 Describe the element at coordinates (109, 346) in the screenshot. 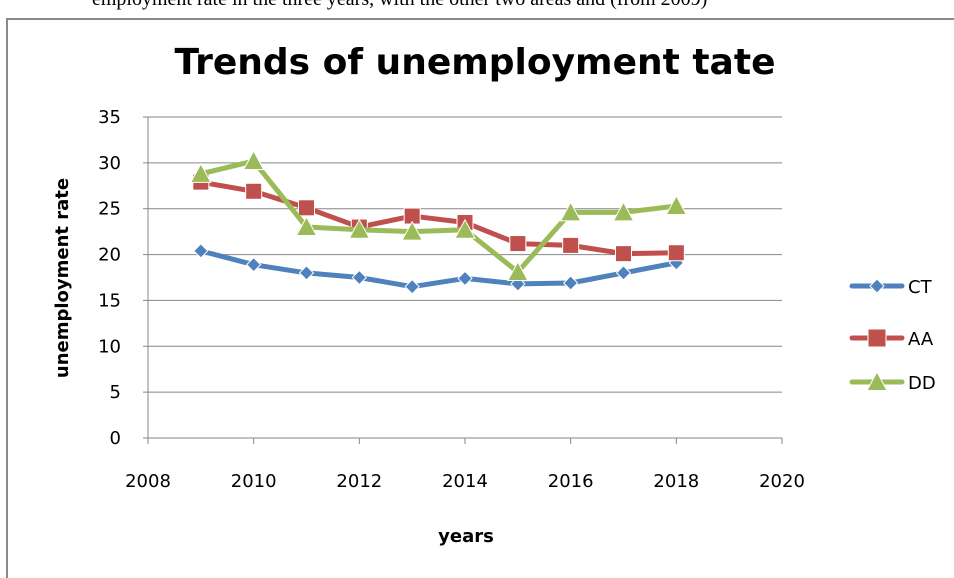

I see `y-tick-label: 10` at that location.